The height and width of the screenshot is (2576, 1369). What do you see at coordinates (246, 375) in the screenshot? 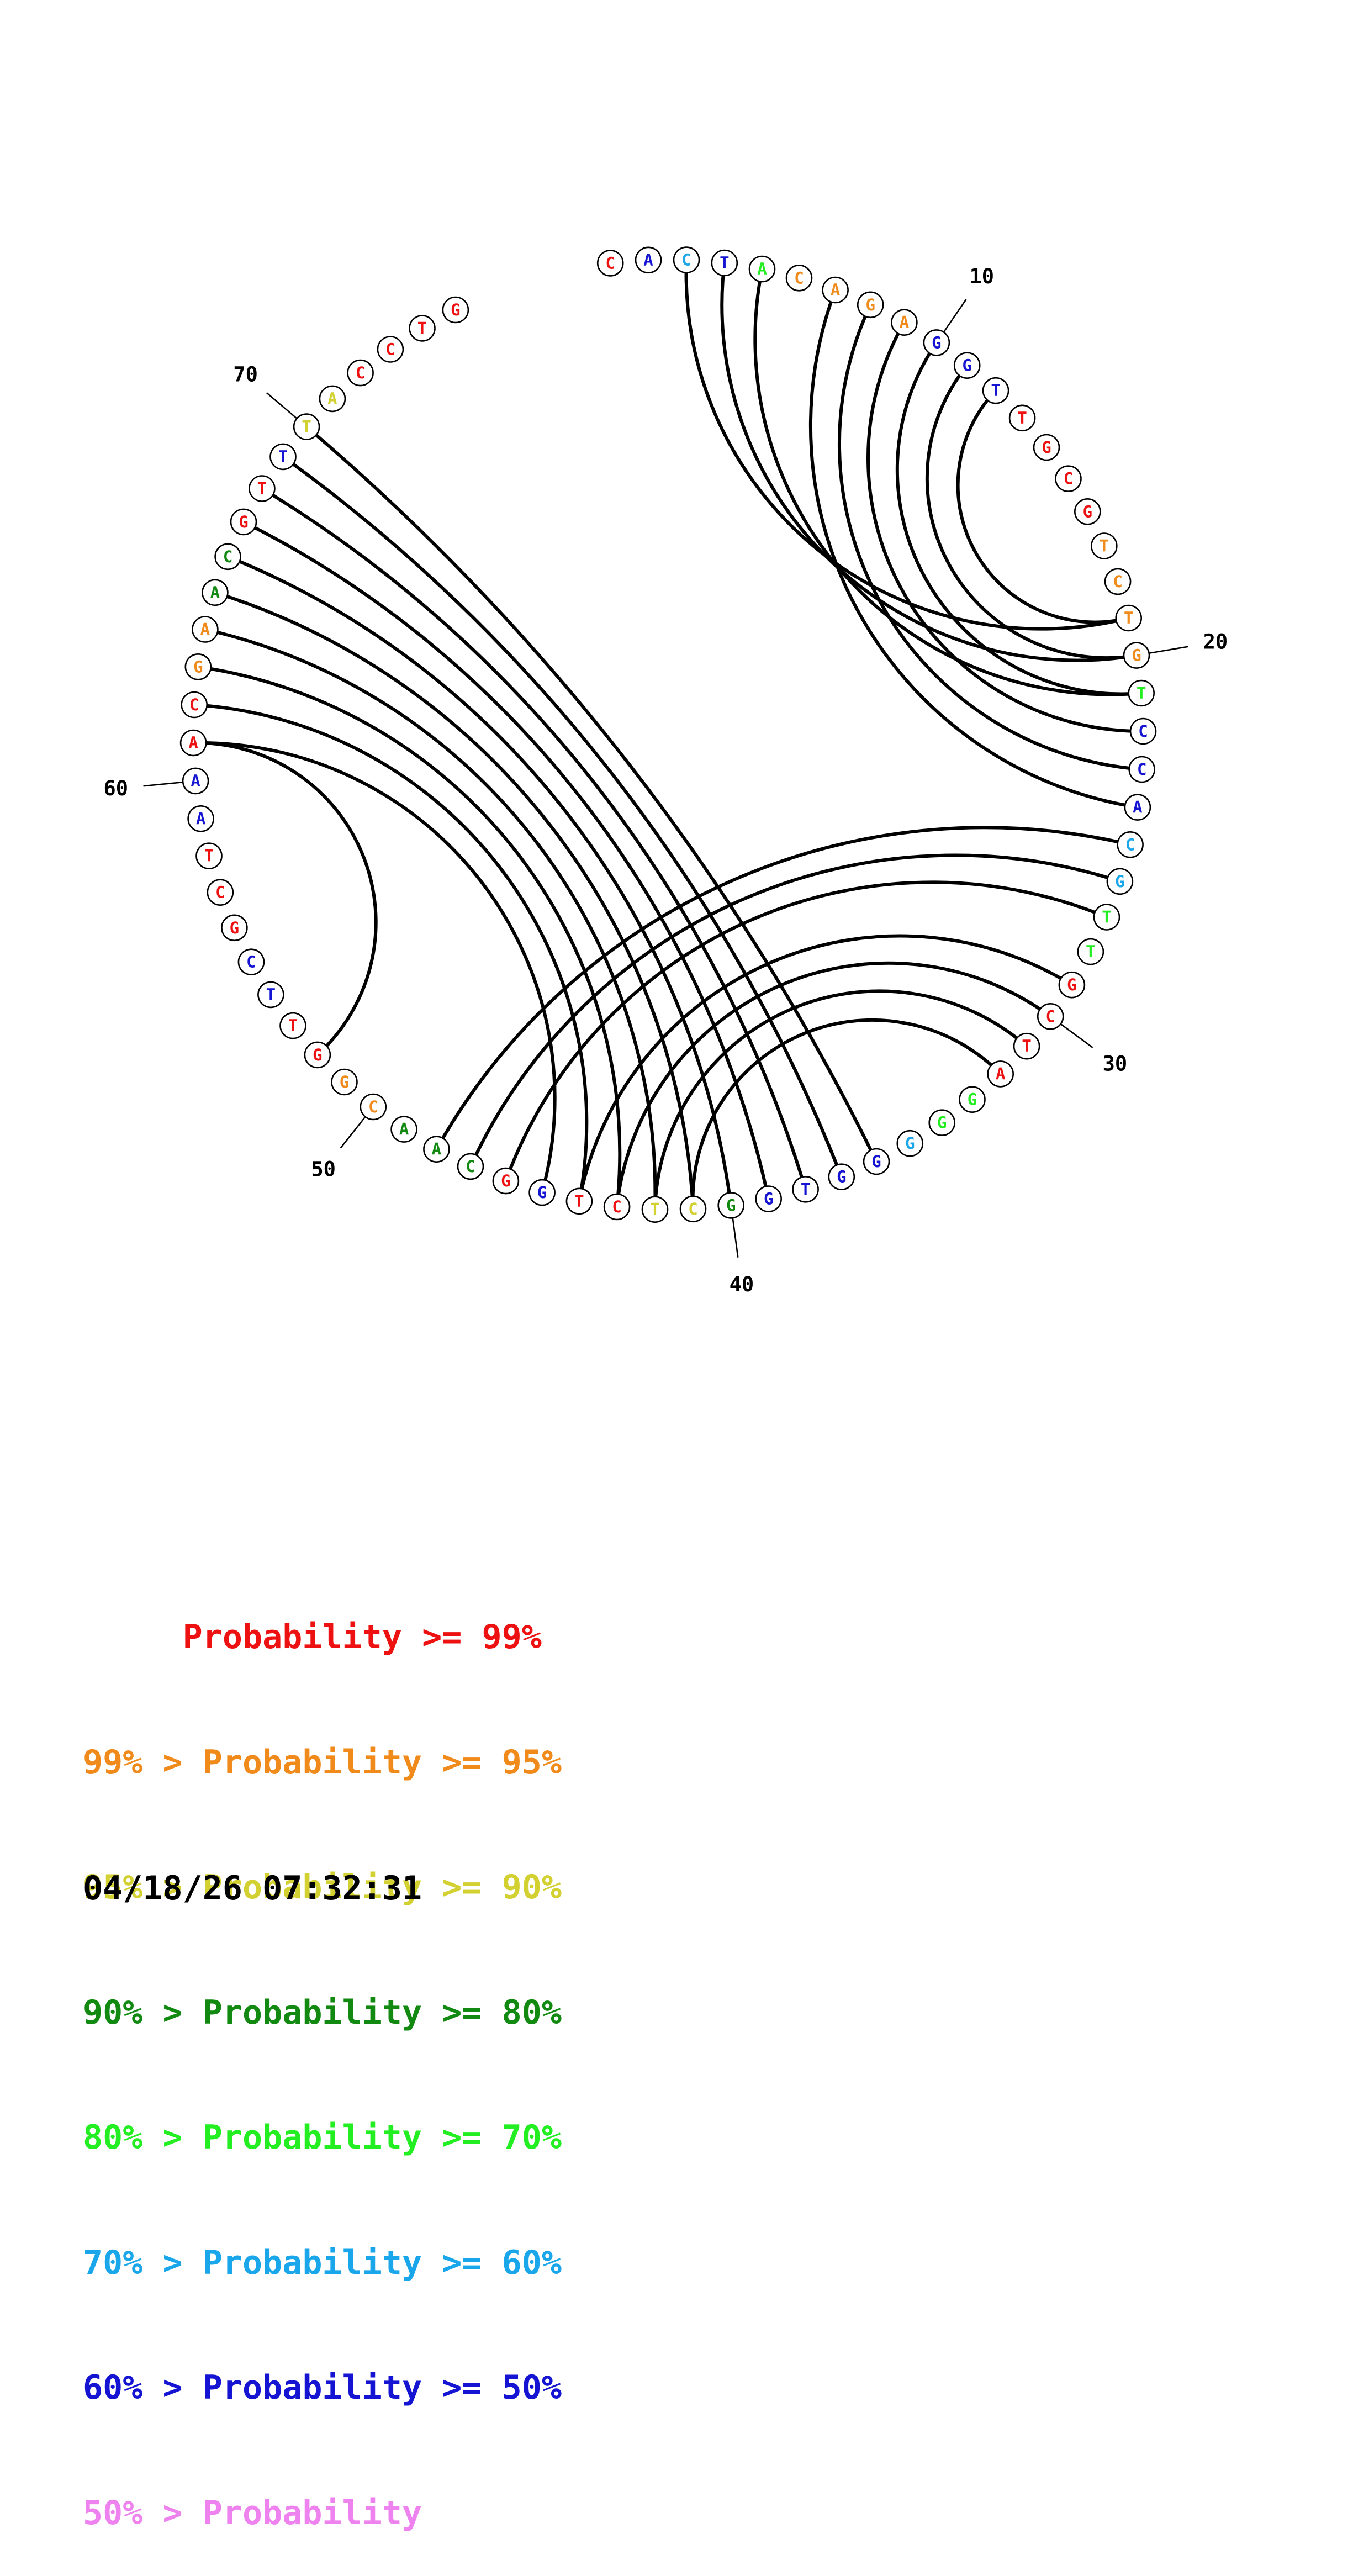
I see `tick-label: 70` at bounding box center [246, 375].